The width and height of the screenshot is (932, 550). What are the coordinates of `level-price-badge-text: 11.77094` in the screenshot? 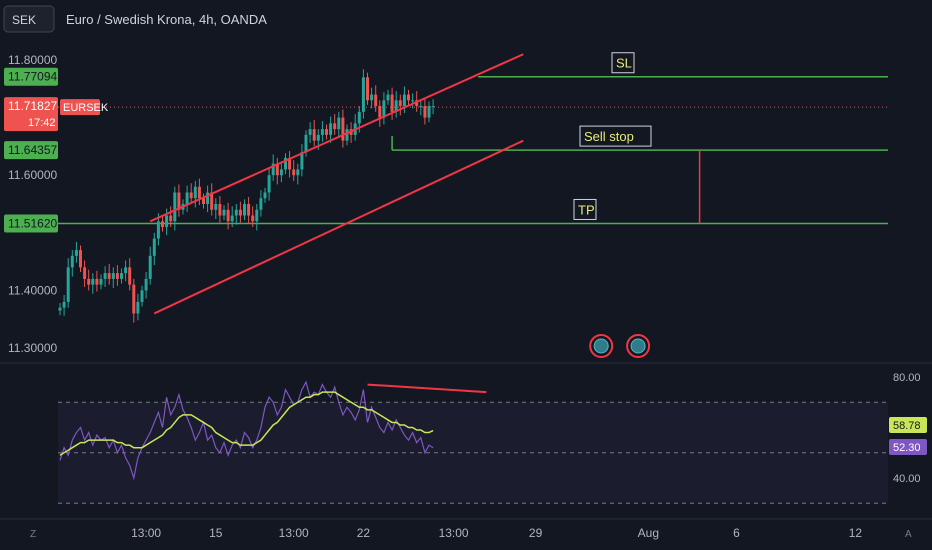 It's located at (32, 77).